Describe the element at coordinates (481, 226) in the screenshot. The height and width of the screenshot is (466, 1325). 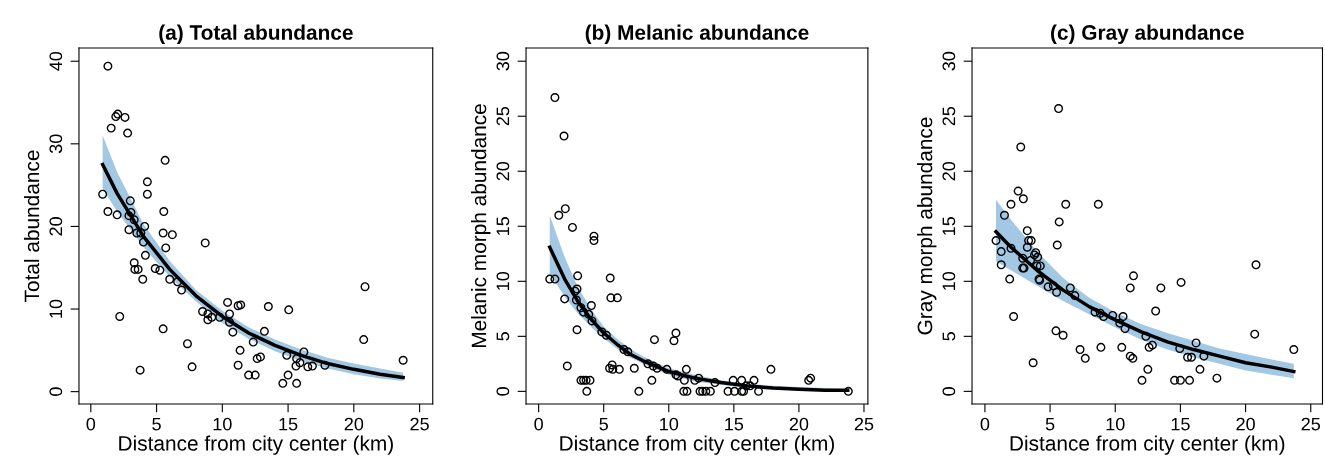
I see `y-axis-title: Melanic morph abundance` at that location.